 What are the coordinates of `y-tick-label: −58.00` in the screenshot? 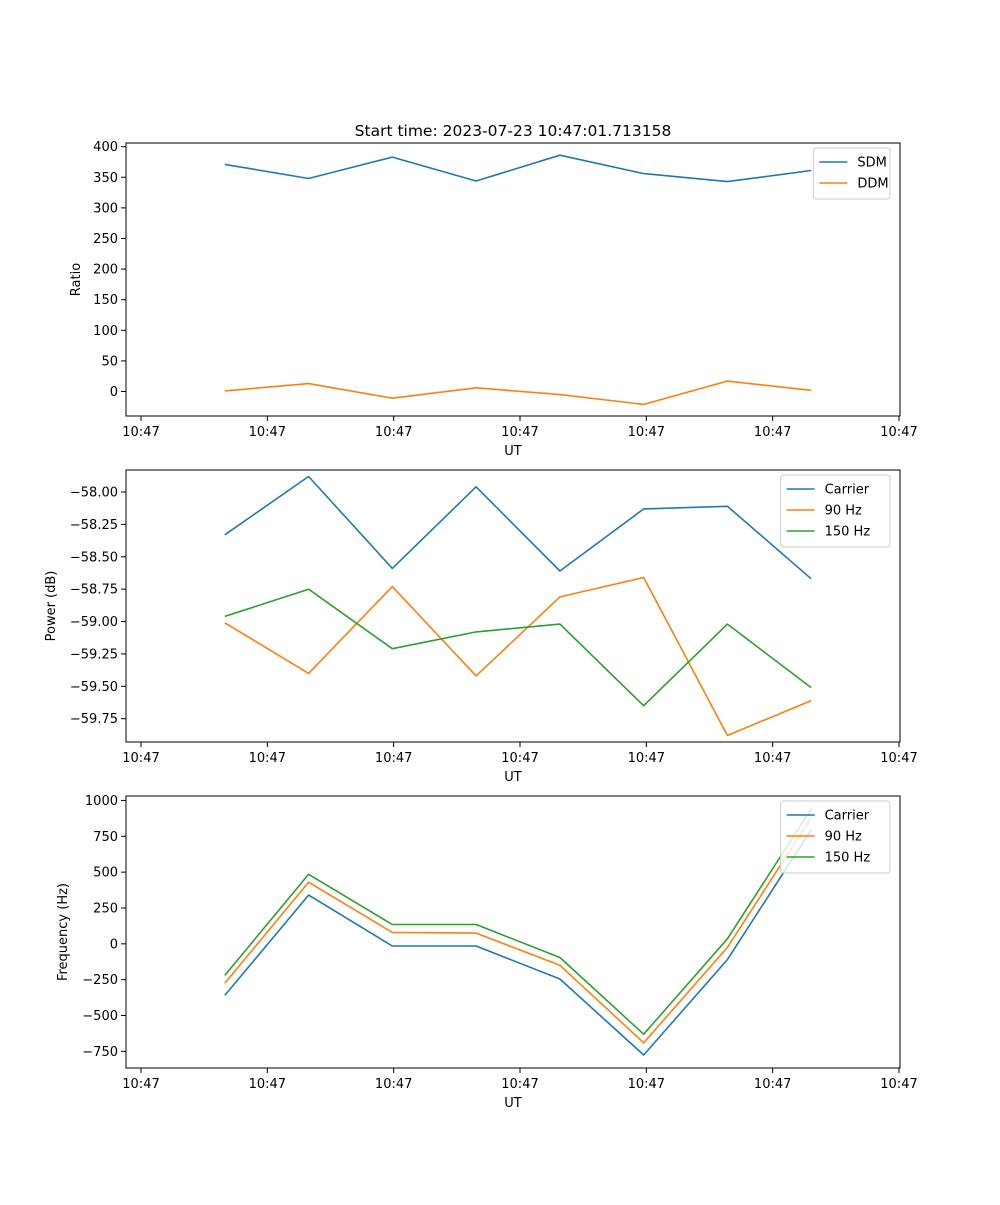 It's located at (94, 493).